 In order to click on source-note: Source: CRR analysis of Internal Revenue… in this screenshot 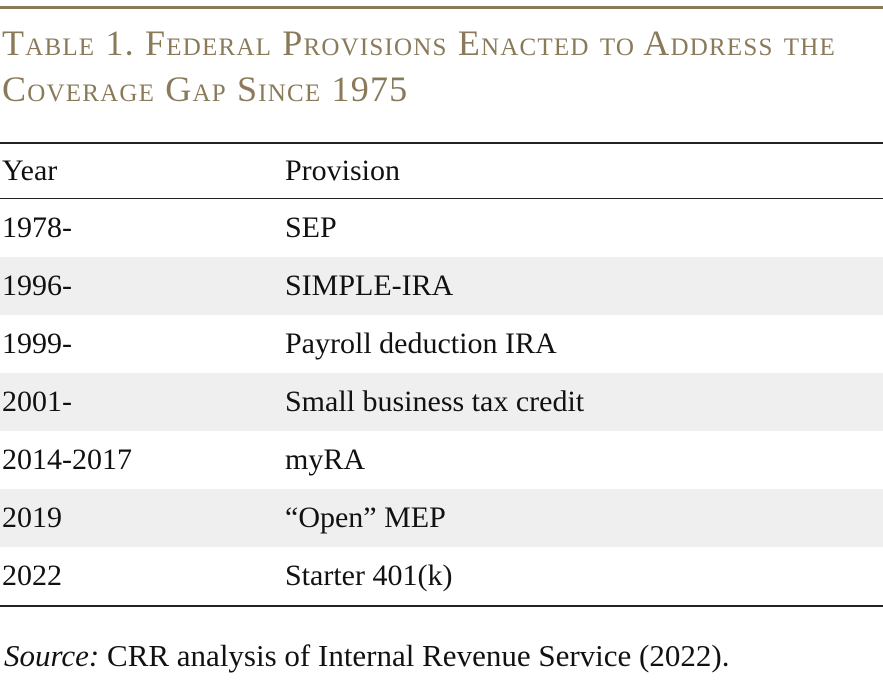, I will do `click(366, 656)`.